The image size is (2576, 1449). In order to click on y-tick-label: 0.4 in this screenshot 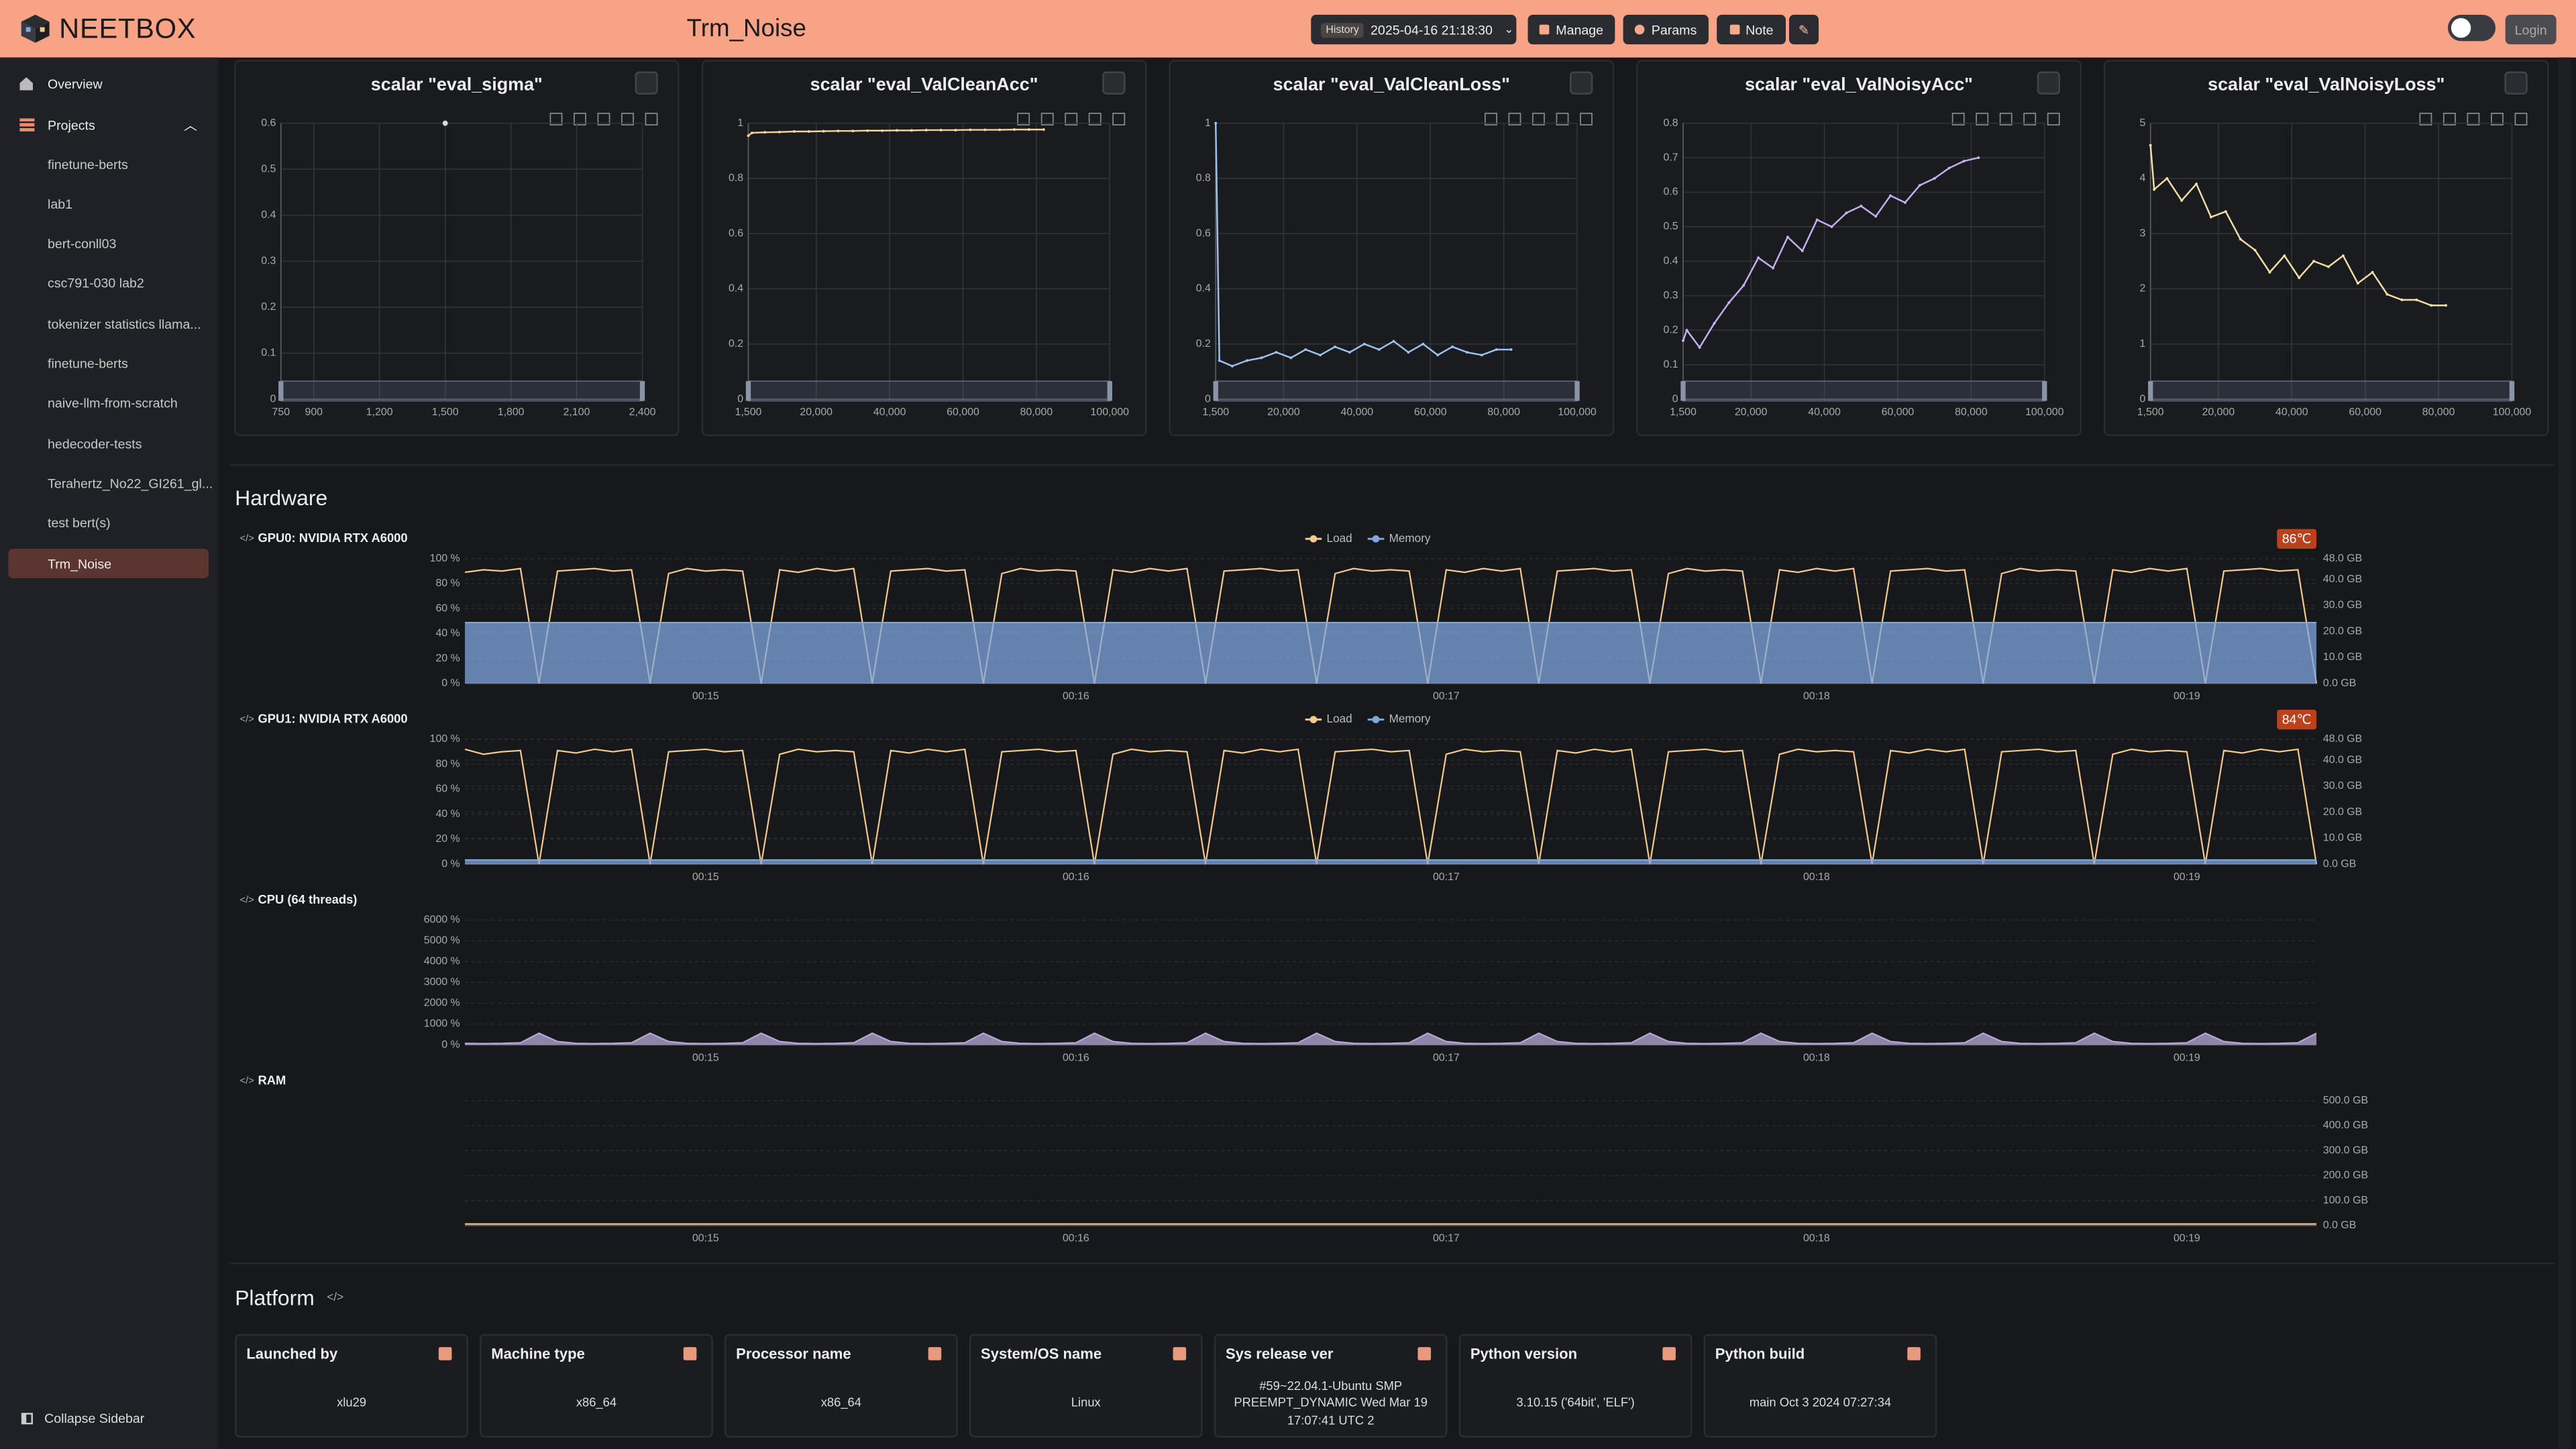, I will do `click(268, 215)`.